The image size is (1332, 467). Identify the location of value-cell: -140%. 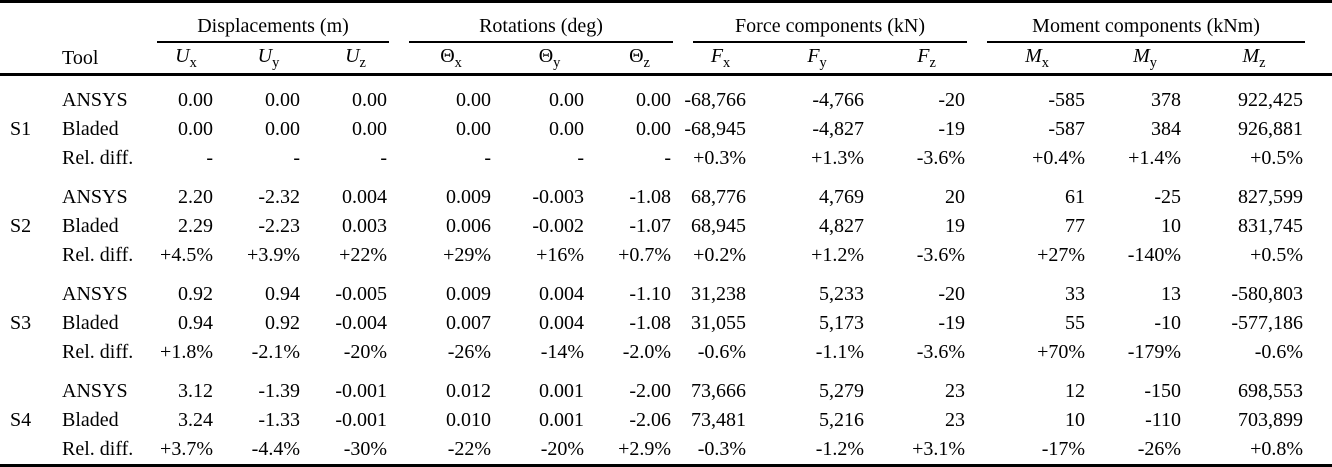
(1154, 255).